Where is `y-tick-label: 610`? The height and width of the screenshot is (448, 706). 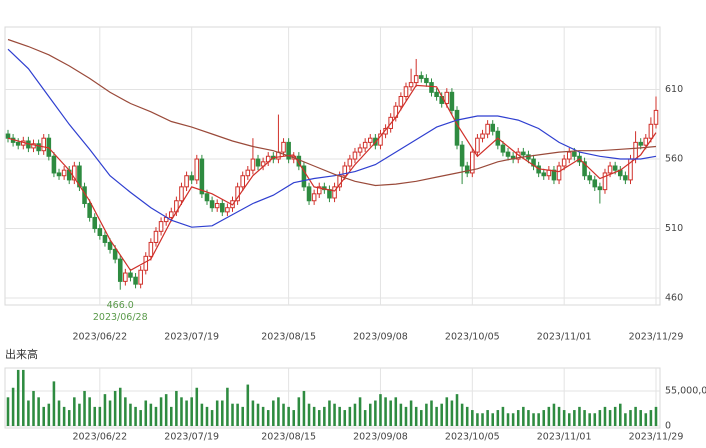
y-tick-label: 610 is located at coordinates (674, 89).